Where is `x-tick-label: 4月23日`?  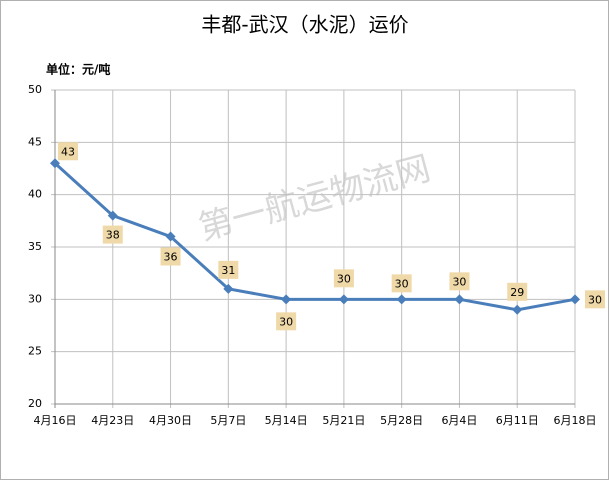 x-tick-label: 4月23日 is located at coordinates (112, 420).